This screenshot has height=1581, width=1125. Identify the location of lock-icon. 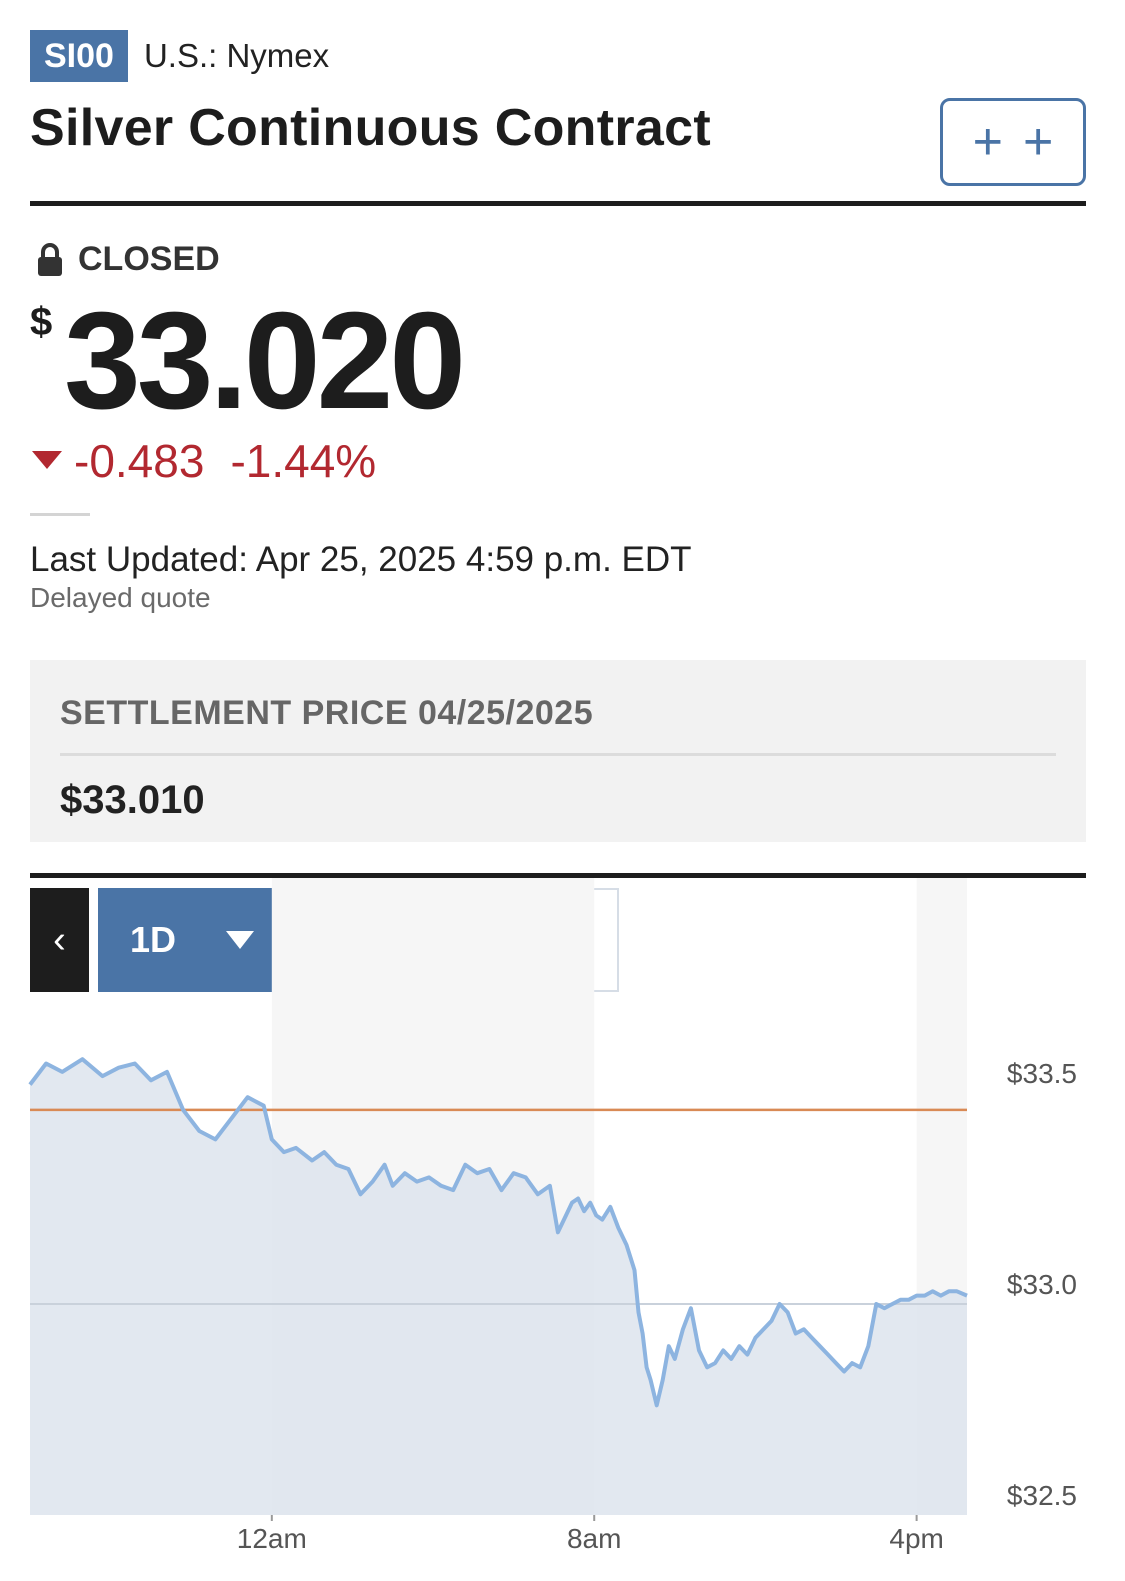
(50, 259).